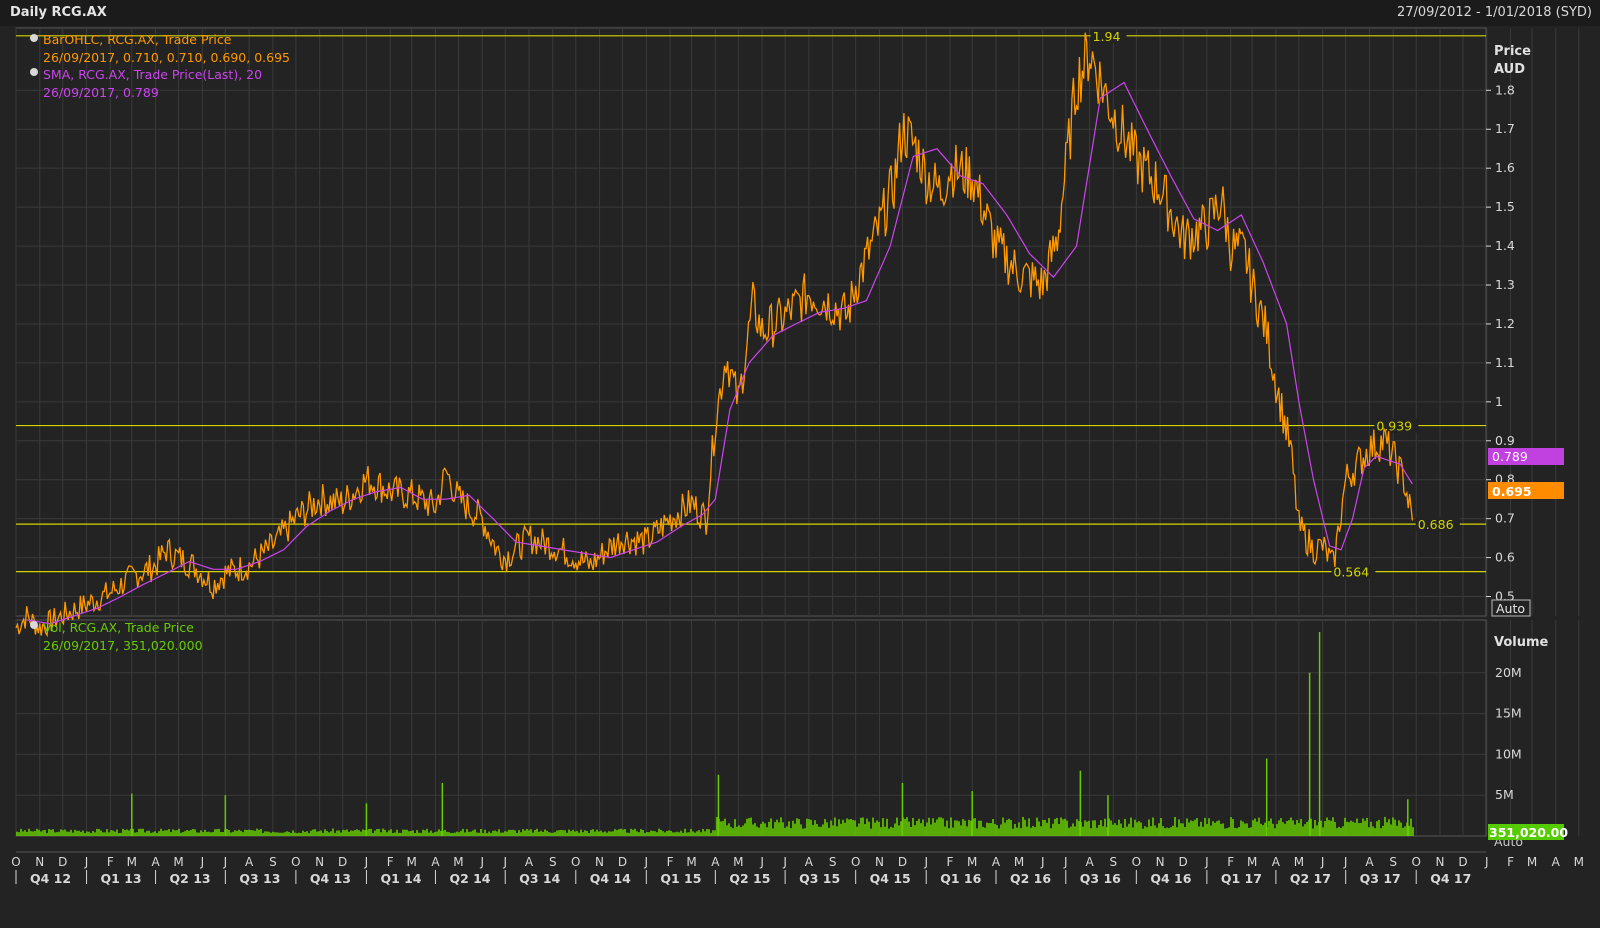  What do you see at coordinates (50, 878) in the screenshot?
I see `quarter-label: Q4 12` at bounding box center [50, 878].